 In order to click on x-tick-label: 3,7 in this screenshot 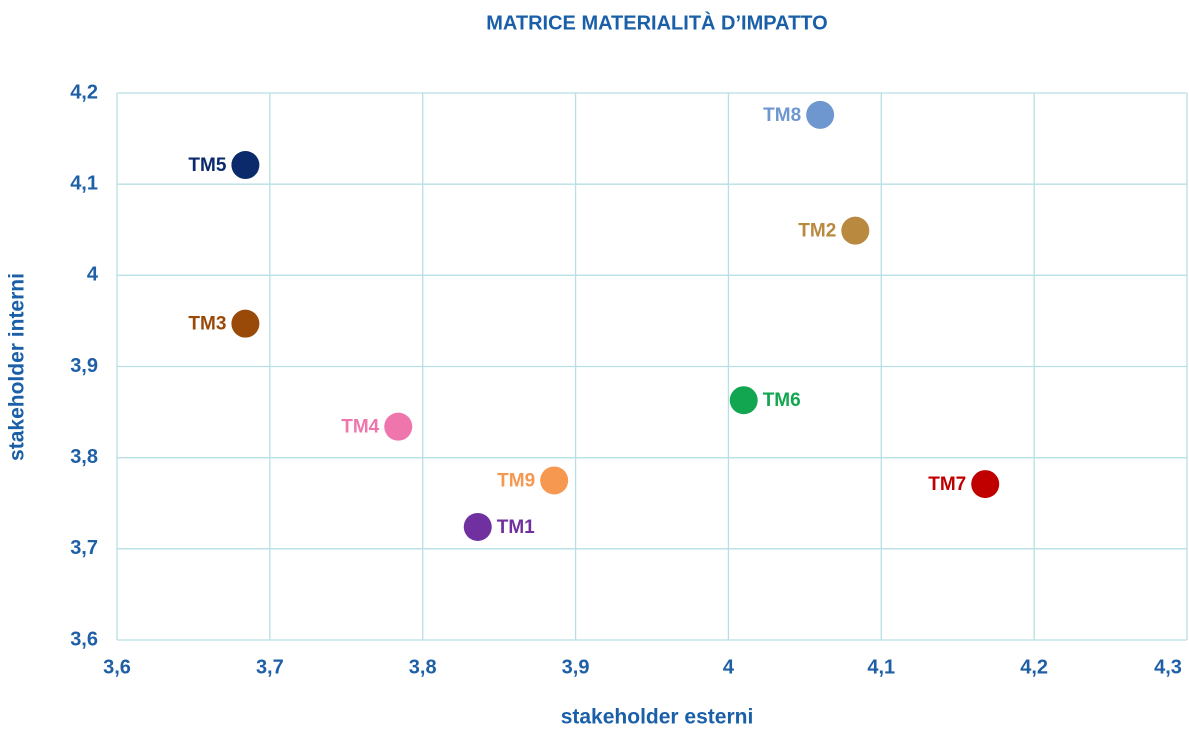, I will do `click(270, 667)`.